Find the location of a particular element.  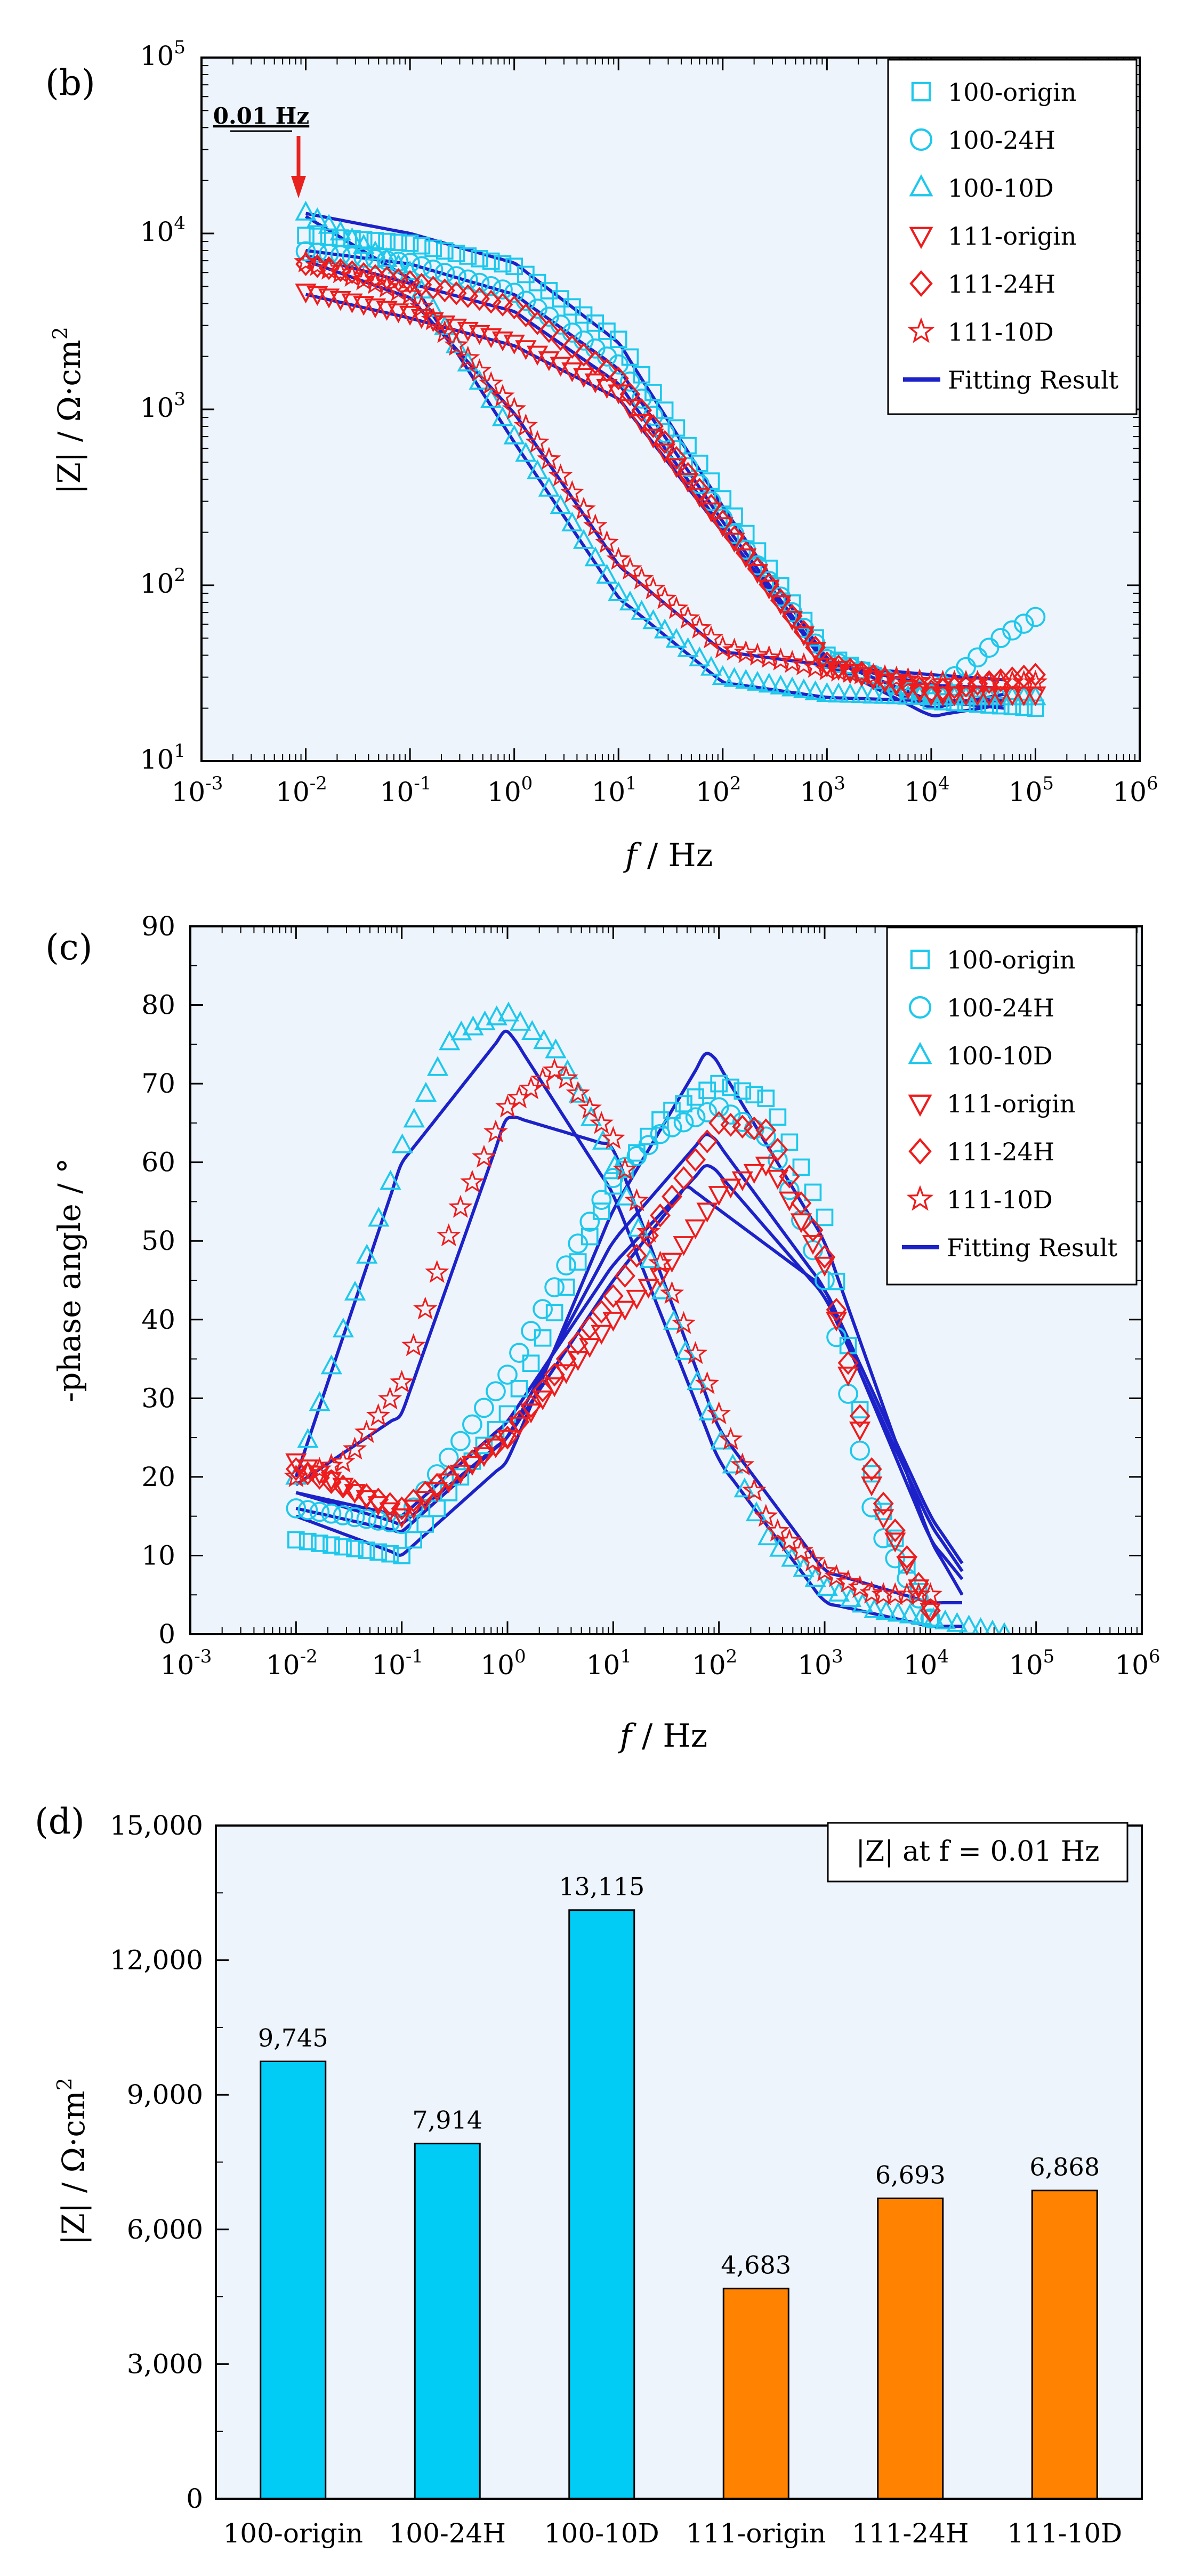

legend-marker is located at coordinates (920, 1008).